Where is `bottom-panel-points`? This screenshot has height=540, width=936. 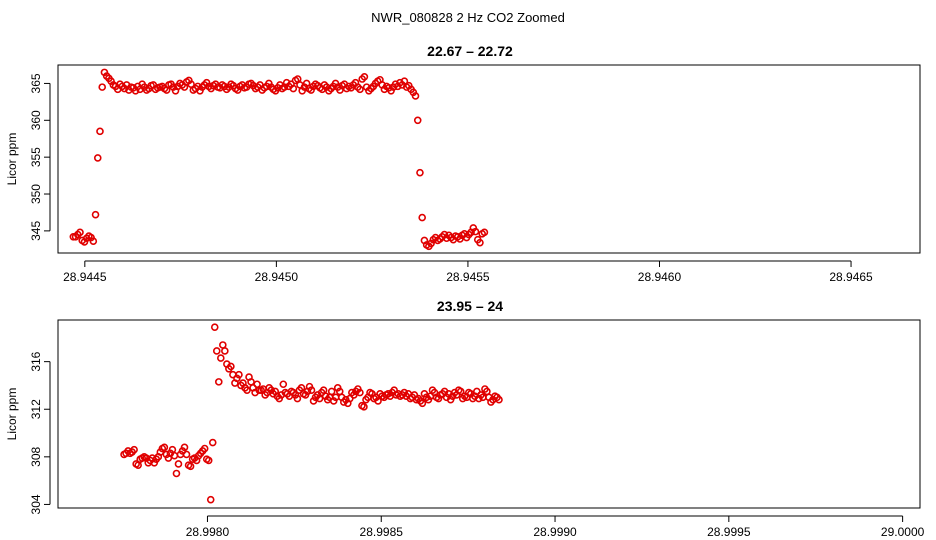
bottom-panel-points is located at coordinates (311, 413).